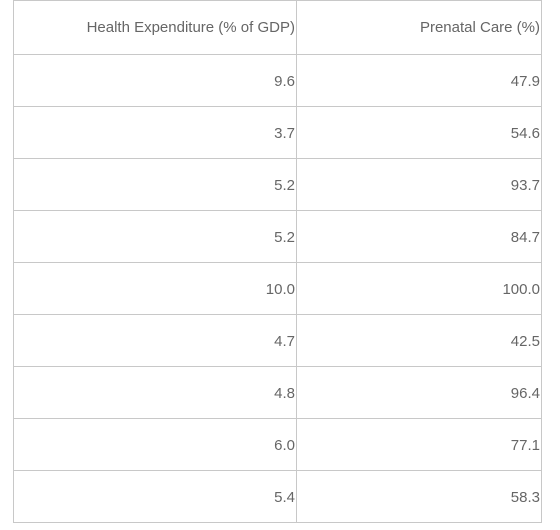 Image resolution: width=560 pixels, height=530 pixels. What do you see at coordinates (419, 236) in the screenshot?
I see `cell-prenatal-care: 84.7` at bounding box center [419, 236].